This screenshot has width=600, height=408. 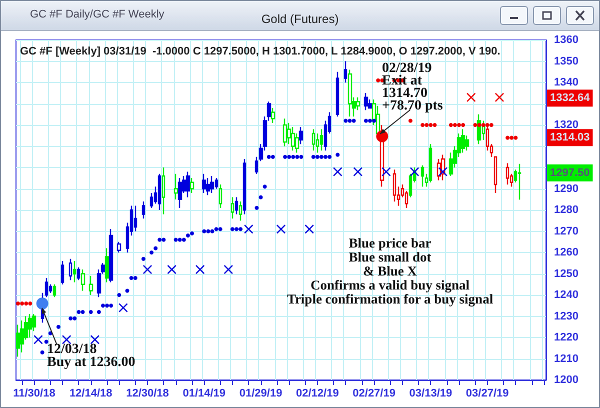 What do you see at coordinates (413, 87) in the screenshot?
I see `annotation: 02/28/19 Exit at 1314.70 +78.70 pts` at bounding box center [413, 87].